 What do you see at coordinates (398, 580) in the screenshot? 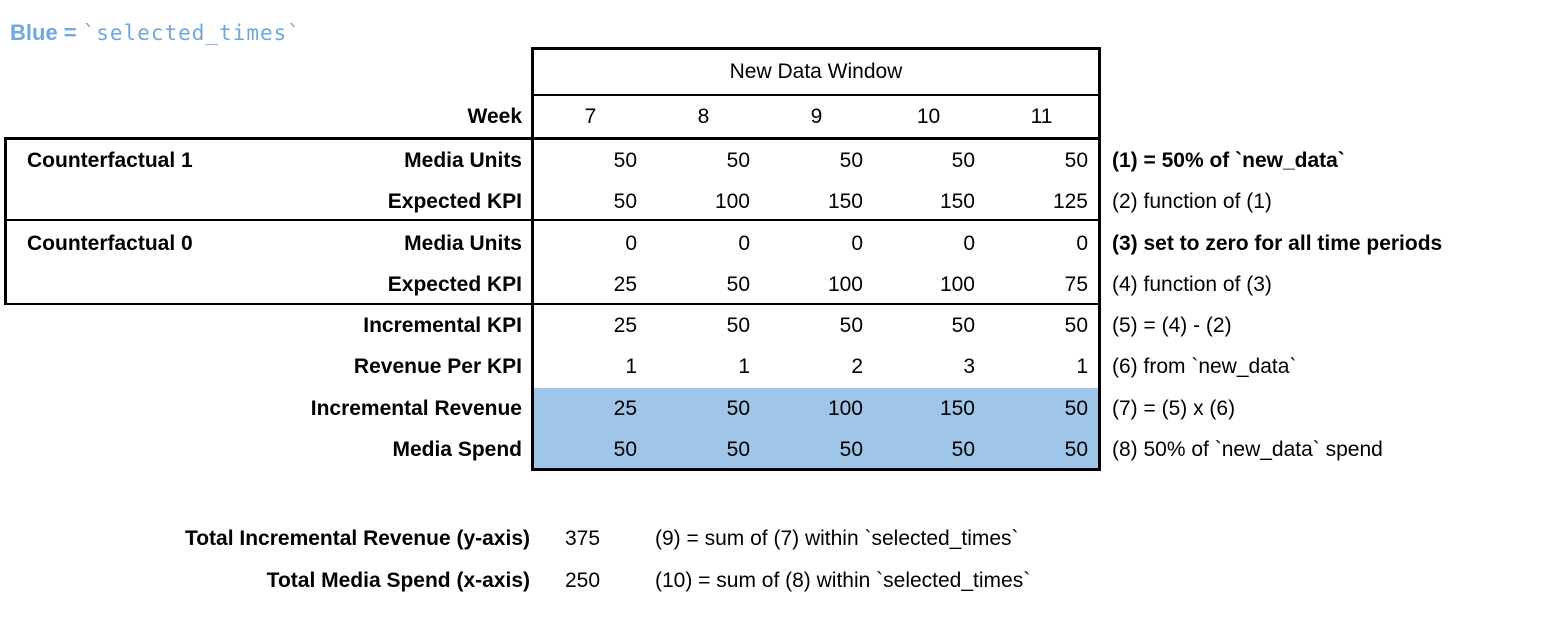
I see `total-media-spend-label: Total Media Spend (x-axis)` at bounding box center [398, 580].